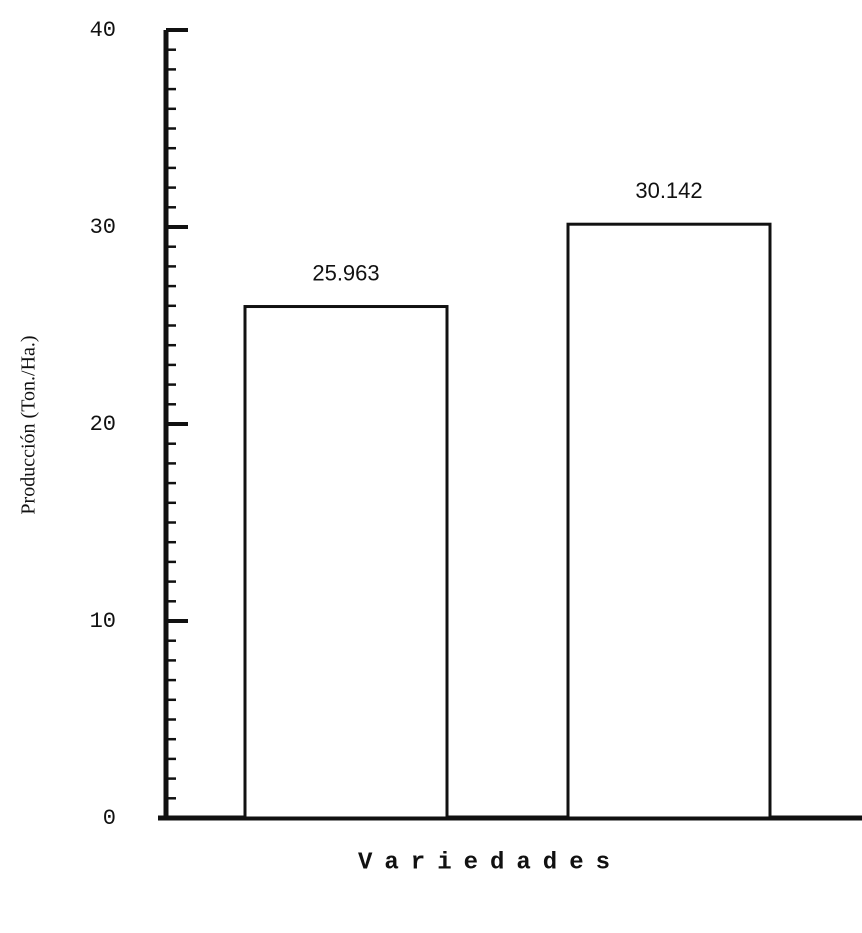  What do you see at coordinates (103, 424) in the screenshot?
I see `y-tick-label: 20` at bounding box center [103, 424].